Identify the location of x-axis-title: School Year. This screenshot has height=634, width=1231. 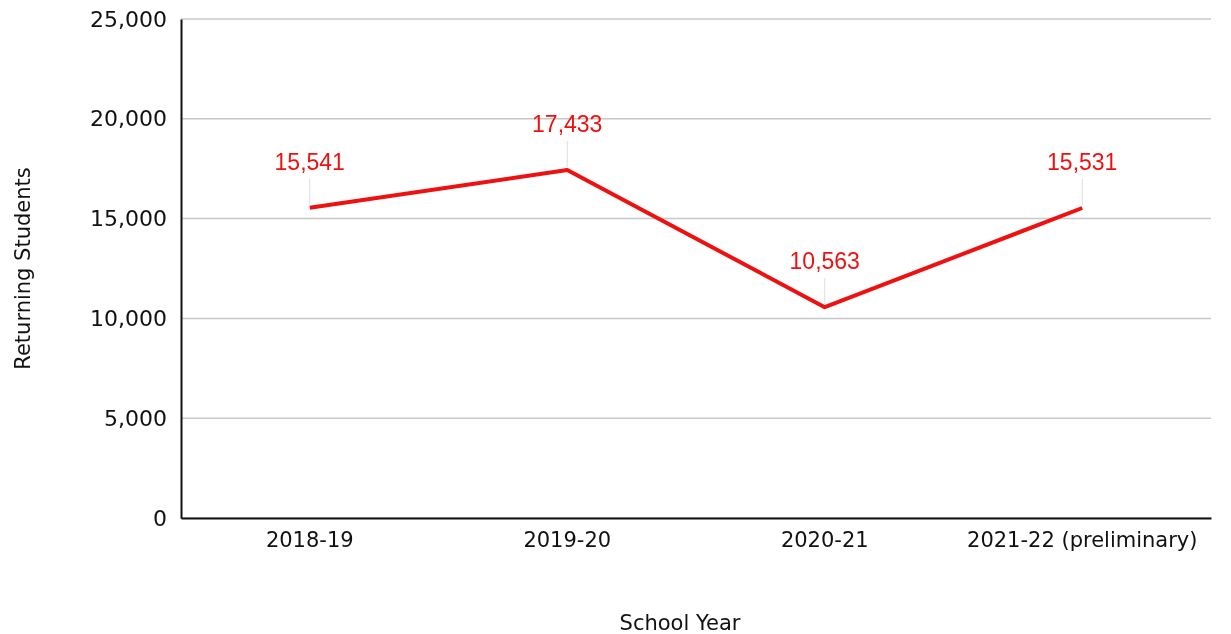
(680, 622).